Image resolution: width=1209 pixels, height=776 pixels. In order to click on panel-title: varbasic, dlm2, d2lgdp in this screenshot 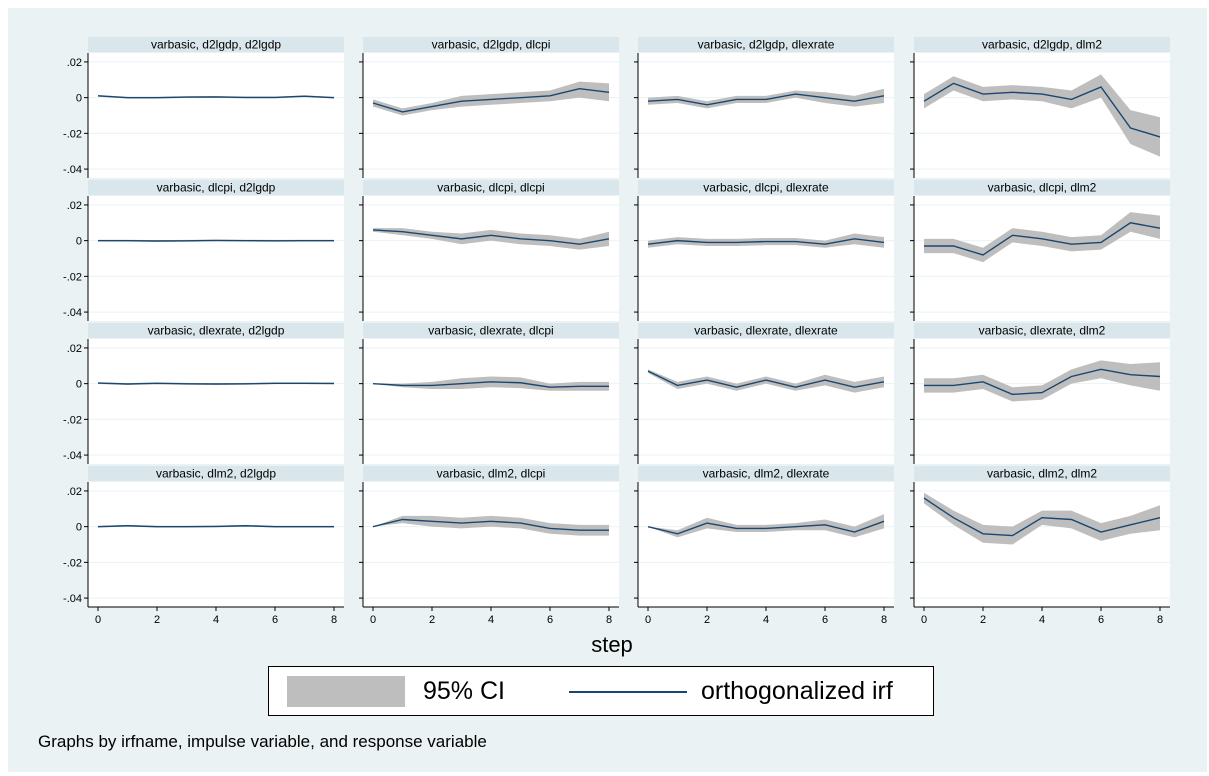, I will do `click(216, 474)`.